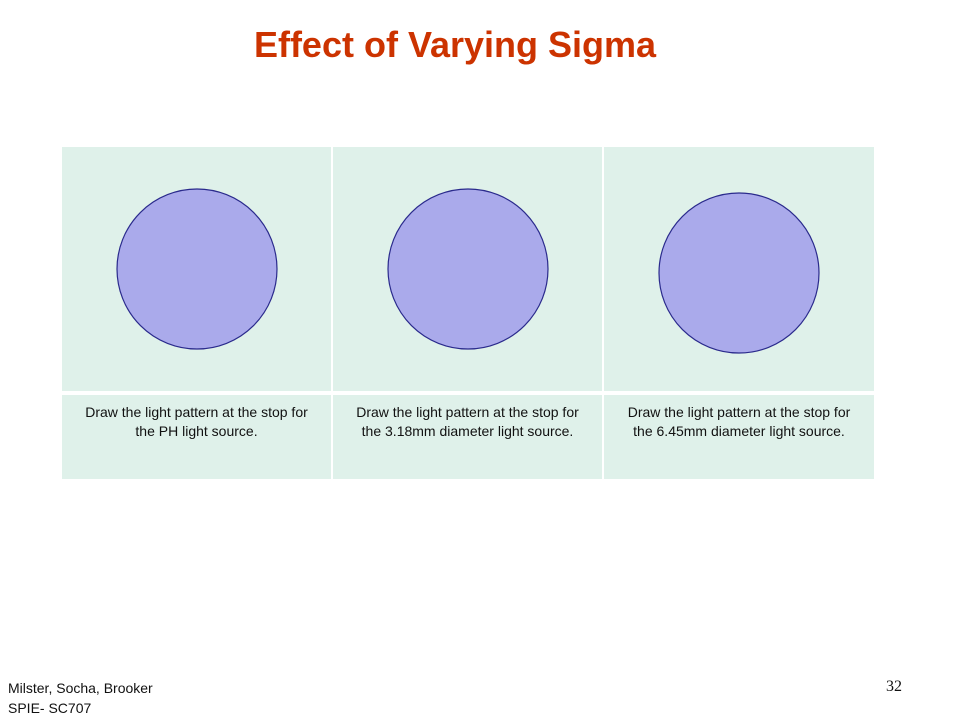 The image size is (960, 720). Describe the element at coordinates (894, 686) in the screenshot. I see `page-number: 32` at that location.